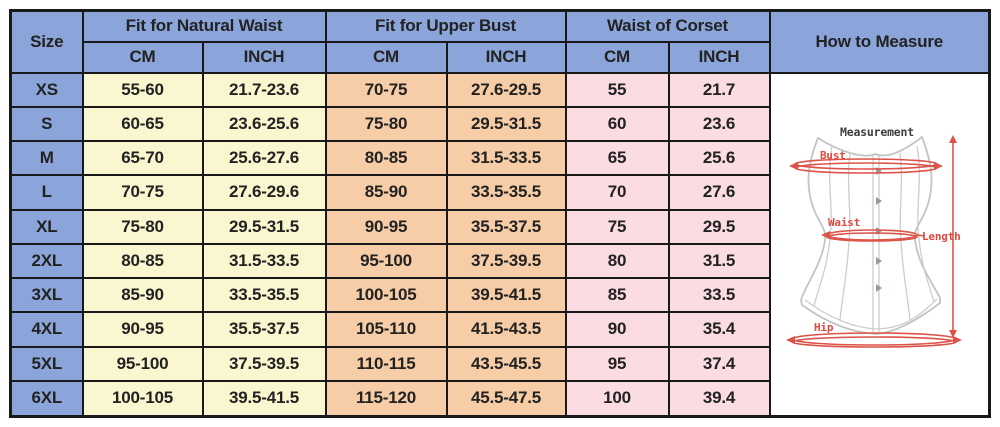 The image size is (1000, 427). I want to click on corset-waist-inch-cell: 25.6, so click(719, 158).